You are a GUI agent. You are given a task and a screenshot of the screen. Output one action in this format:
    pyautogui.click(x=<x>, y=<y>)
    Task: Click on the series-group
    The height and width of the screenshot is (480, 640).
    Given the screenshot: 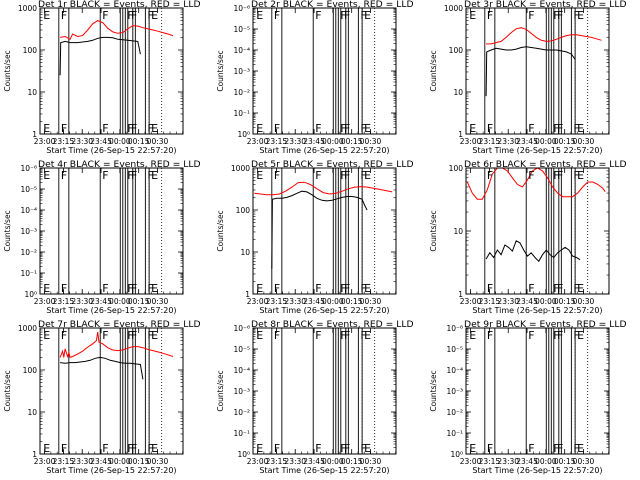 What is the action you would take?
    pyautogui.click(x=323, y=225)
    